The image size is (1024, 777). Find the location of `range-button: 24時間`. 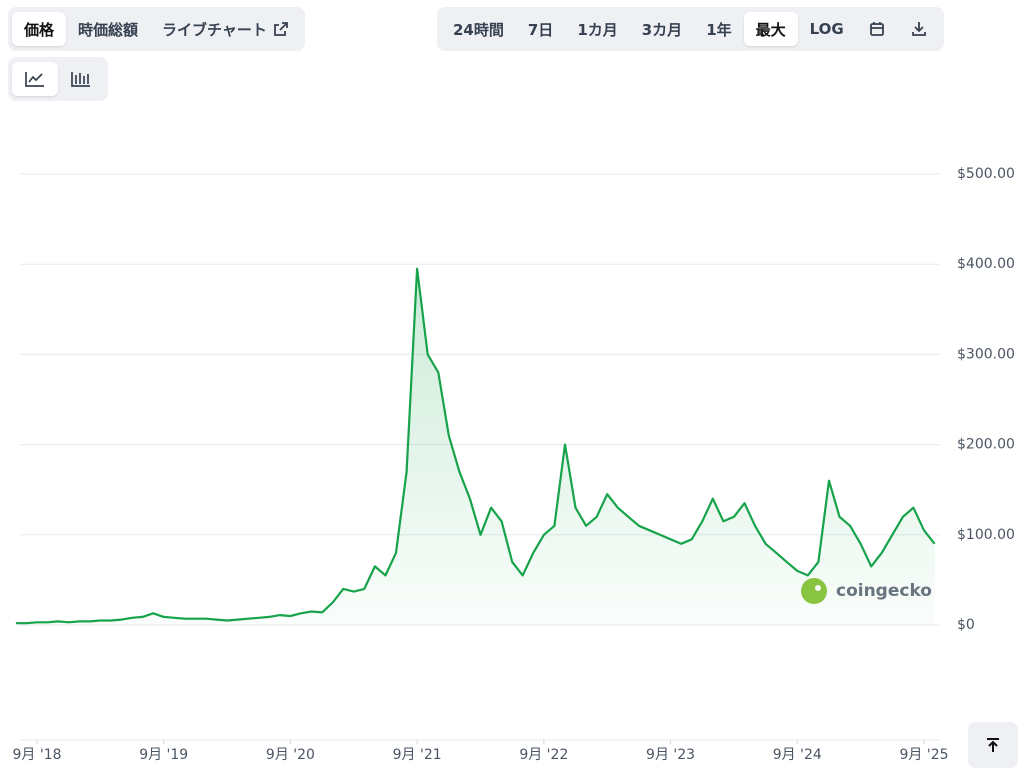

range-button: 24時間 is located at coordinates (478, 29).